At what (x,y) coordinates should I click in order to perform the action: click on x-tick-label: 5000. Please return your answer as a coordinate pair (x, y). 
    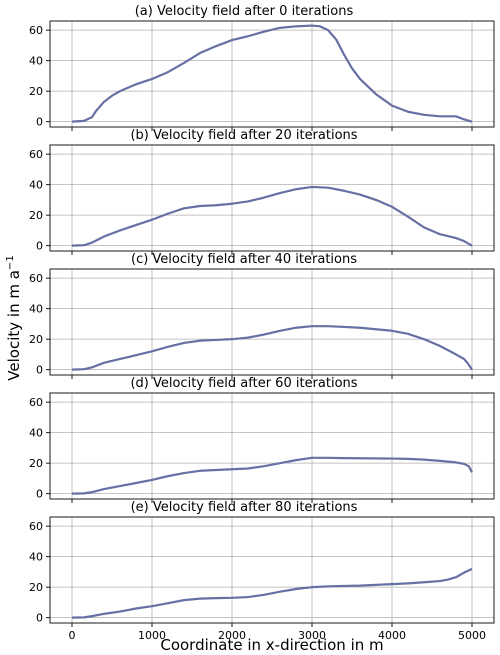
    Looking at the image, I should click on (472, 635).